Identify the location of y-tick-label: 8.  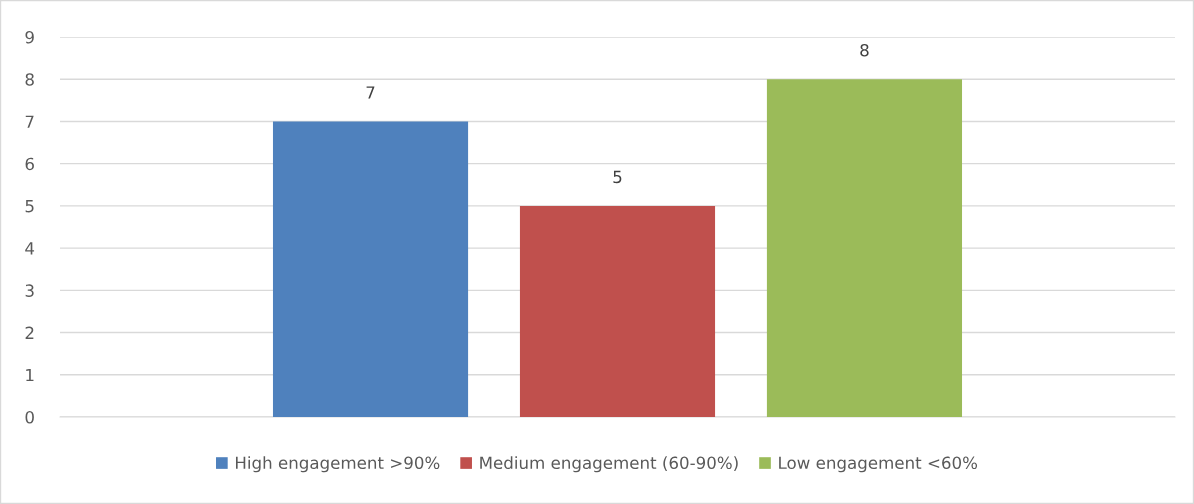
(29, 79).